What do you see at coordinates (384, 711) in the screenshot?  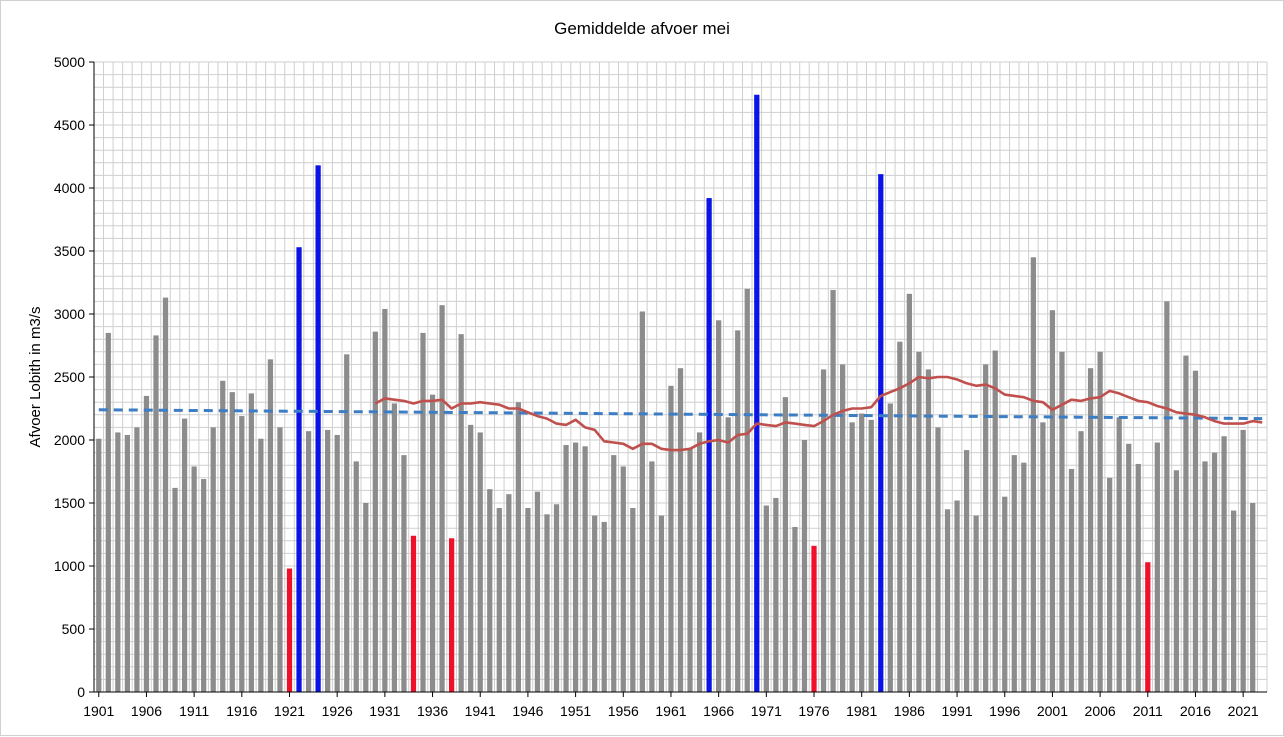 I see `x-tick-label: 1931` at bounding box center [384, 711].